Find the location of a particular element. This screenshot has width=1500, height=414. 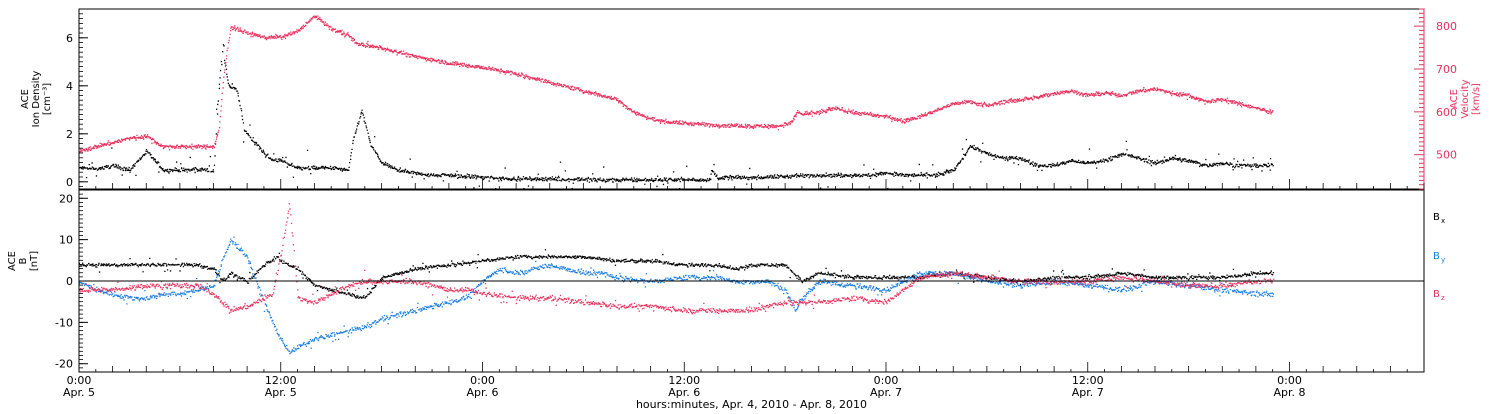

velocity-axis-title-line: [km/s] is located at coordinates (1476, 99).